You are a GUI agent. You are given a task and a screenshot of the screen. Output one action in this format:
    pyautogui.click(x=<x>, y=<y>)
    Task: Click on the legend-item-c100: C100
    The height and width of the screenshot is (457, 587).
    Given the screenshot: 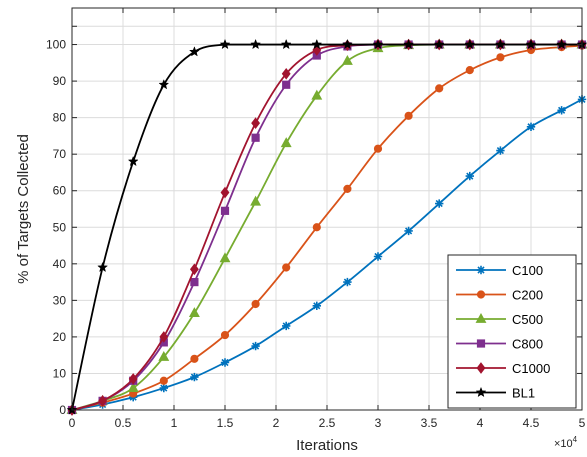 What is the action you would take?
    pyautogui.click(x=499, y=270)
    